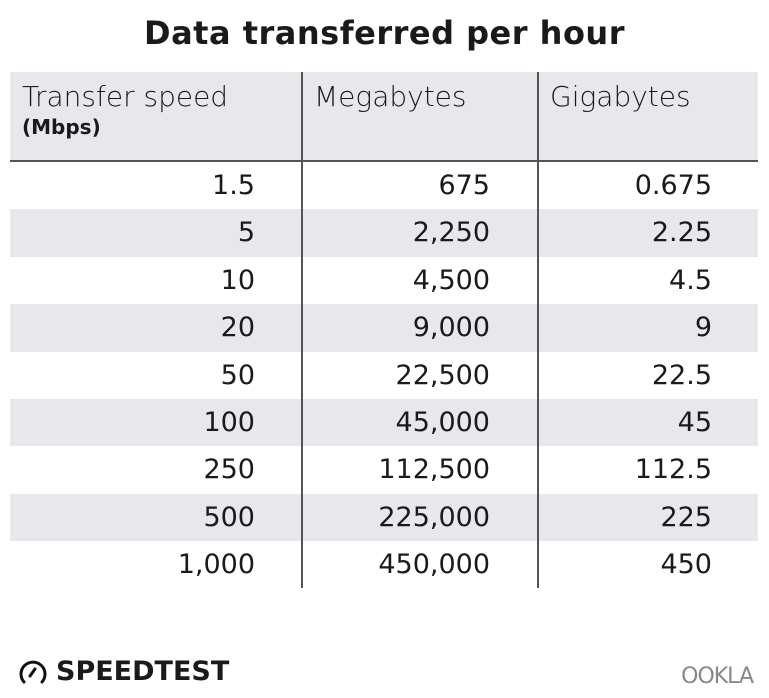 This screenshot has height=698, width=769. I want to click on table-row: 100 45,000 45, so click(384, 422).